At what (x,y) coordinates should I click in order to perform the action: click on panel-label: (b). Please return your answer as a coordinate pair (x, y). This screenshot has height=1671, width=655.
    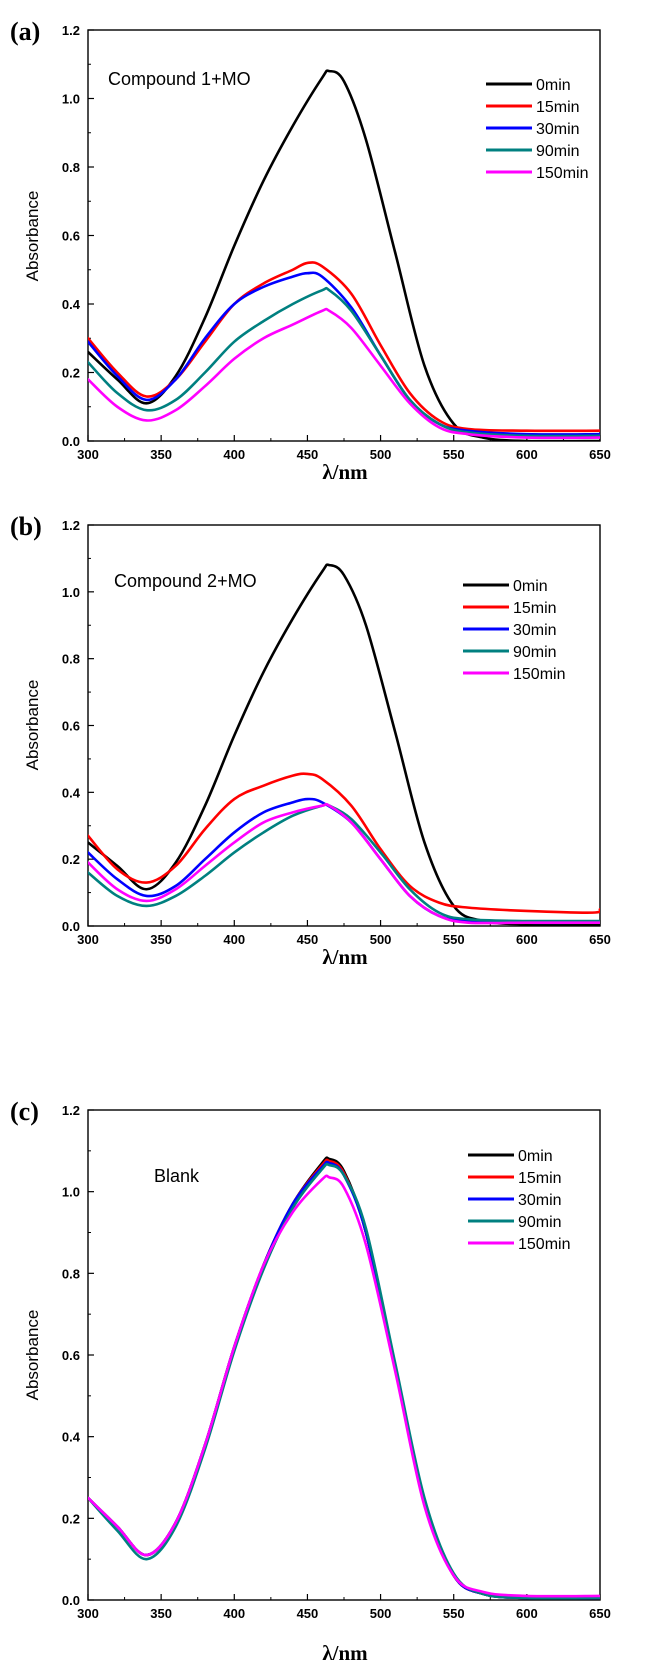
    Looking at the image, I should click on (26, 526).